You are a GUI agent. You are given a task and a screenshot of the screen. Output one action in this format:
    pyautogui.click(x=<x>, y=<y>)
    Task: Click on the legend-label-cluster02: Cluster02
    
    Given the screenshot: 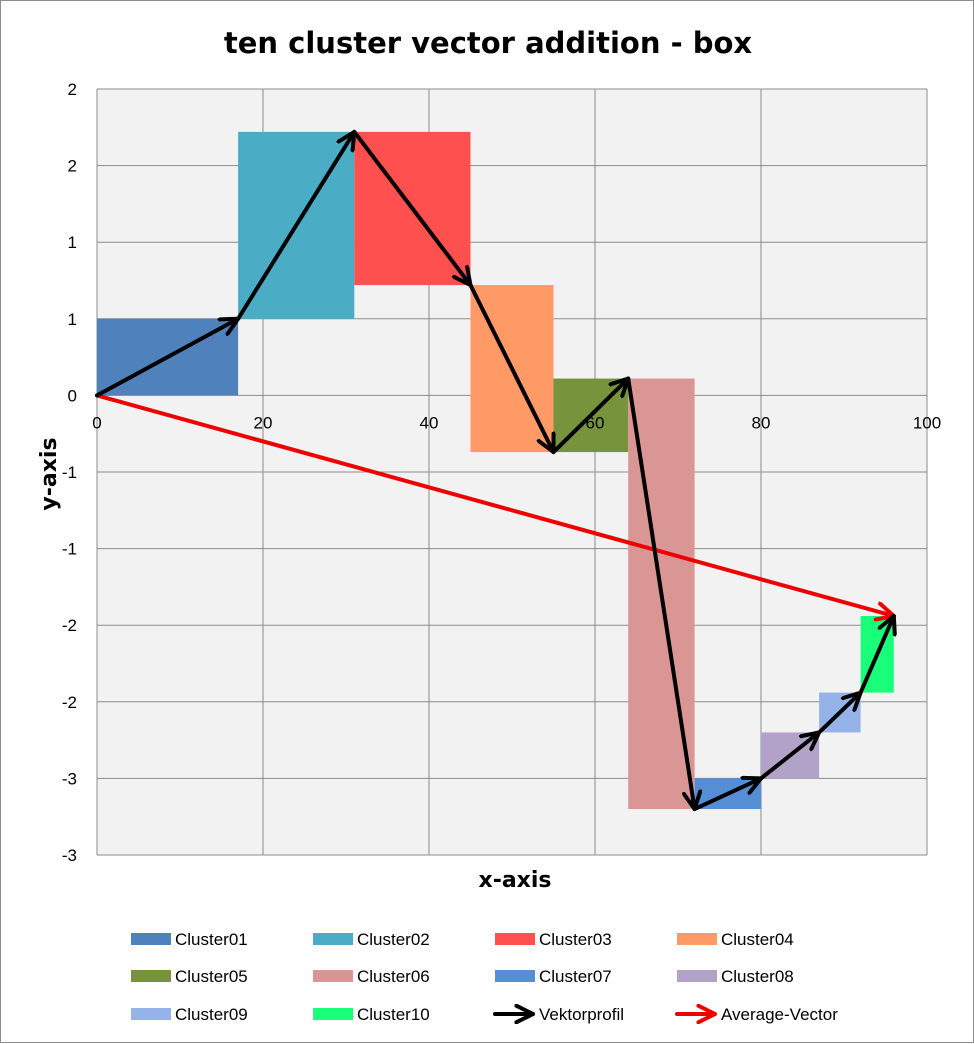 What is the action you would take?
    pyautogui.click(x=393, y=939)
    